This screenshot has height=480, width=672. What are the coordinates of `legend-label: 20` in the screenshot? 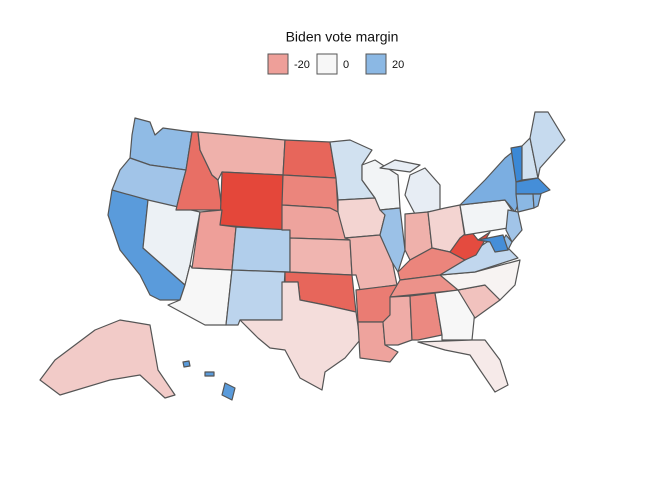 It's located at (398, 65).